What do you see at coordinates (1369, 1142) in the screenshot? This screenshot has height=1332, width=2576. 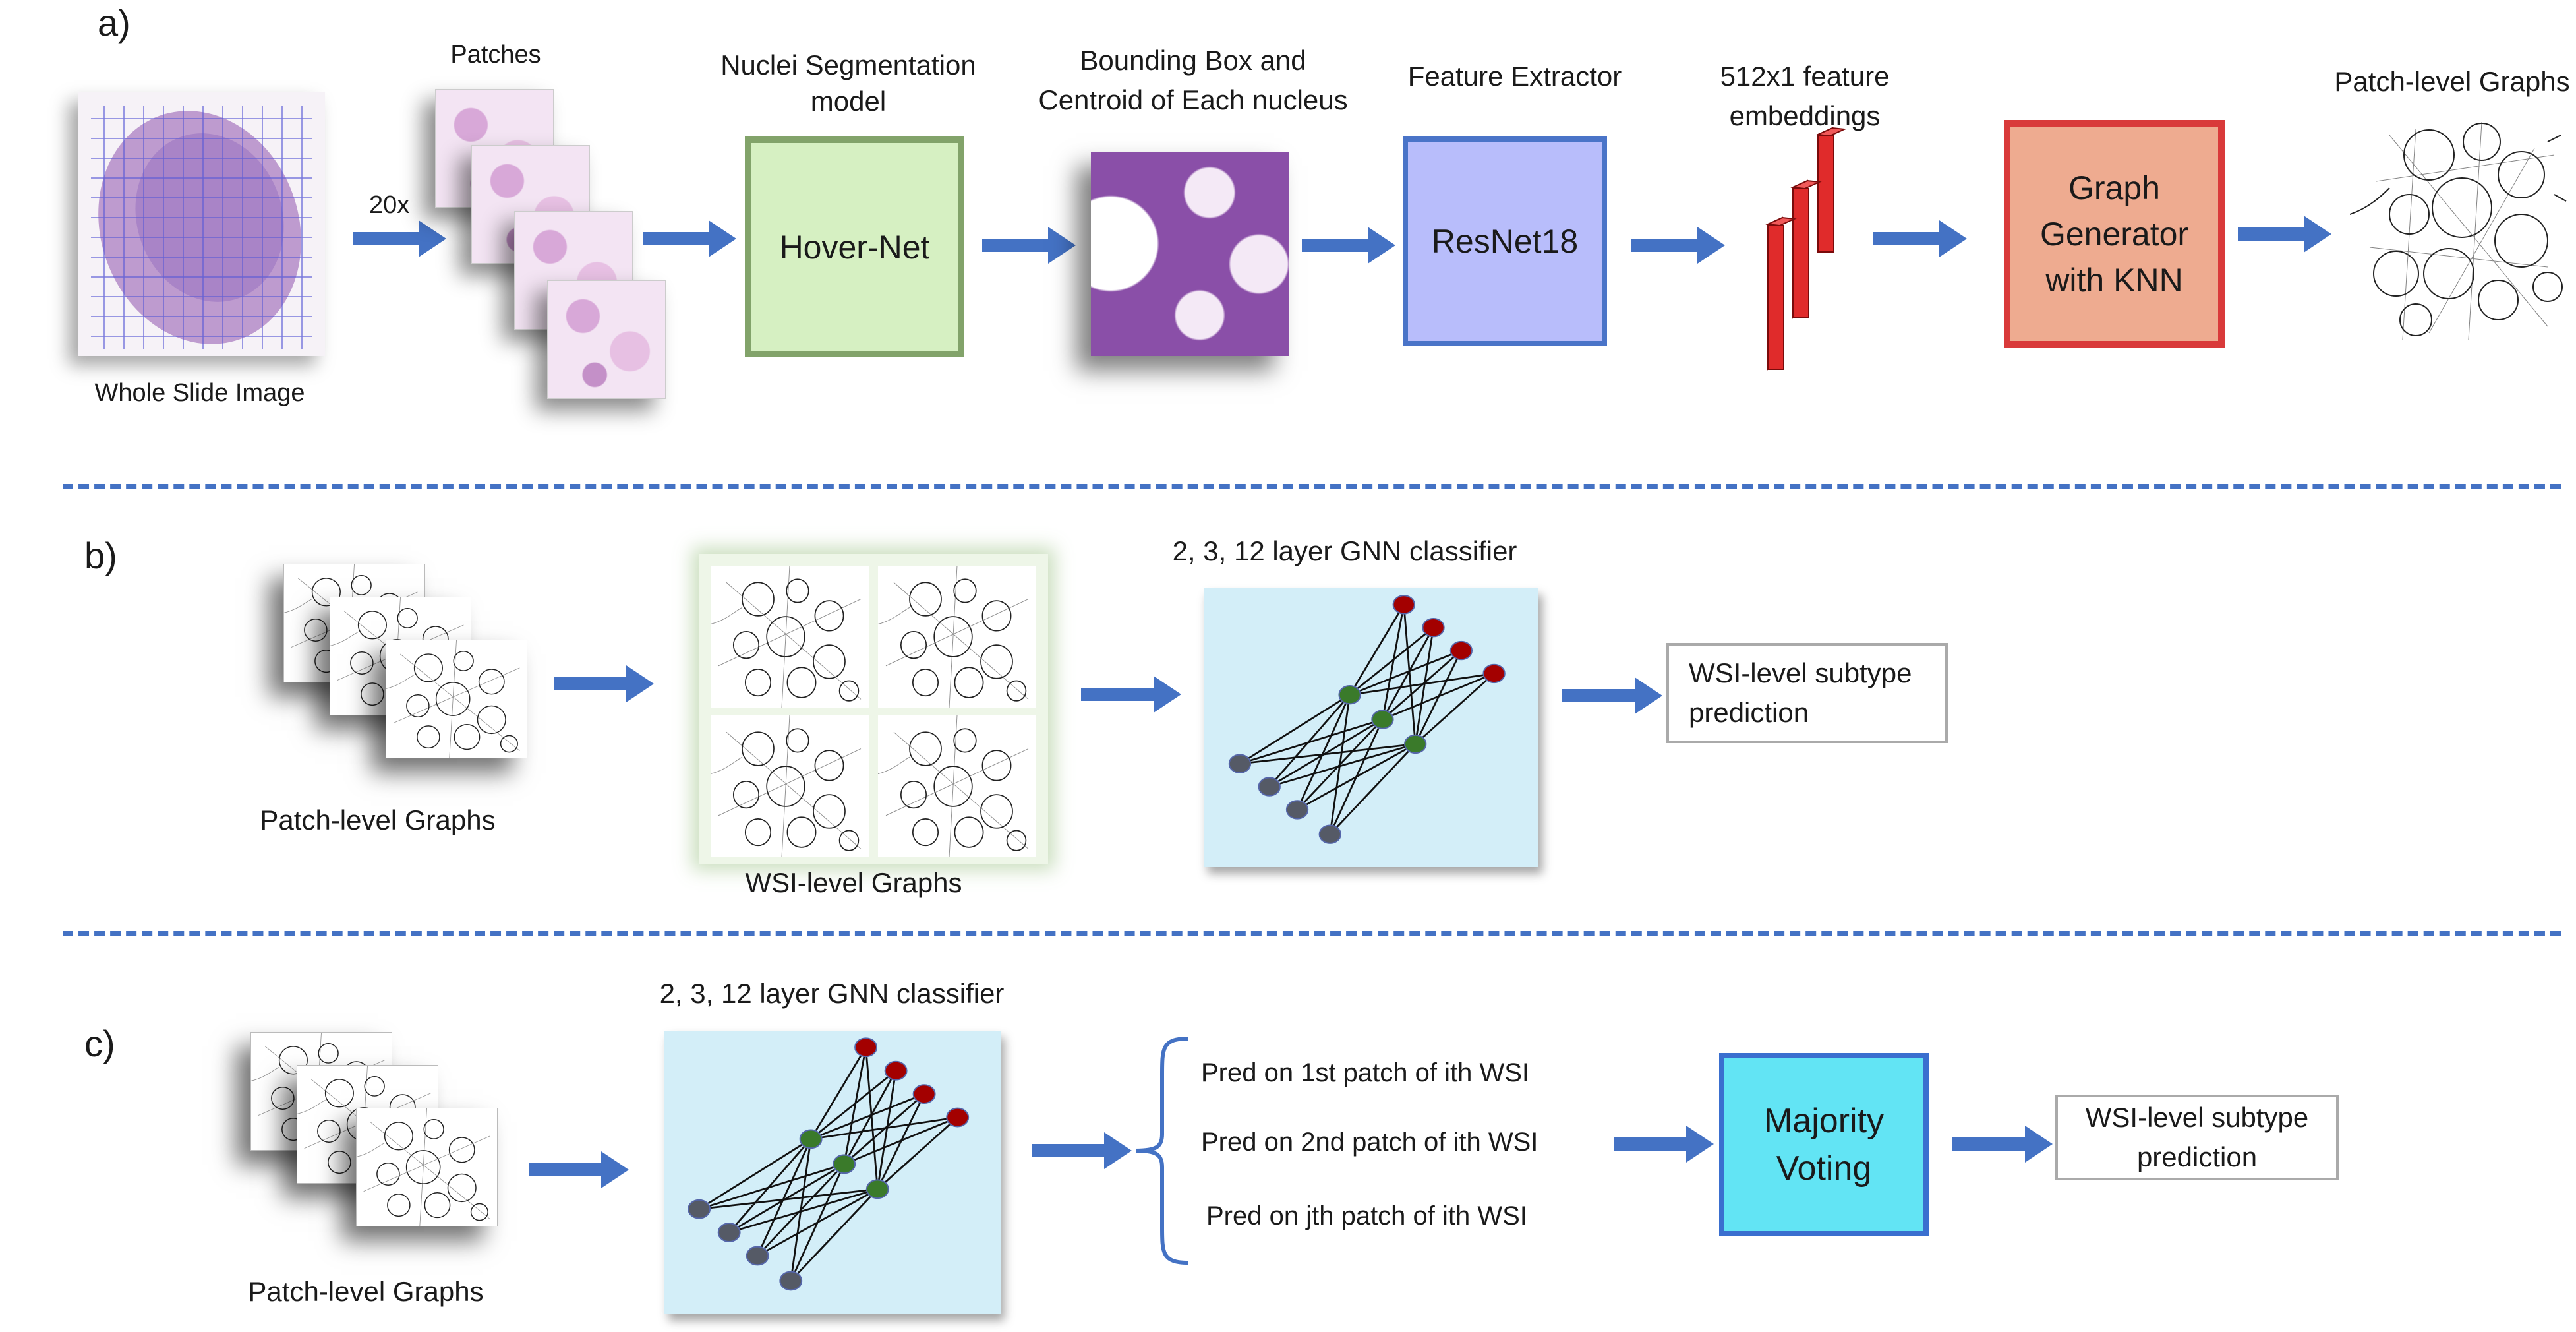 I see `pred-2nd-patch: Pred on 2nd patch of ith WSI` at bounding box center [1369, 1142].